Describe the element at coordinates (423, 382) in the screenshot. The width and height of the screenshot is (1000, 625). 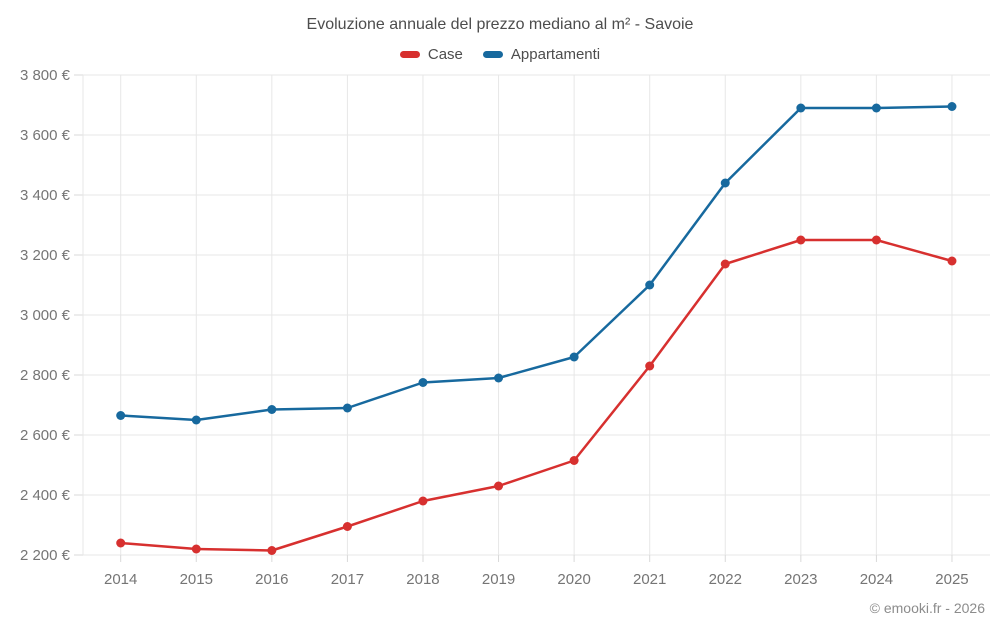
I see `data-point-appartamenti-2018` at that location.